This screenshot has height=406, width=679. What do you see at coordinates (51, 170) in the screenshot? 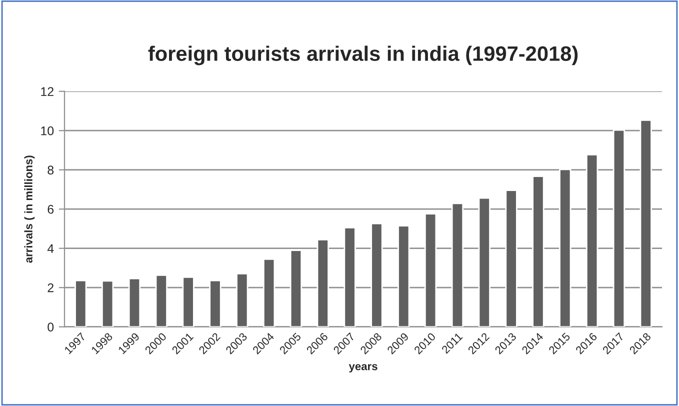
I see `y-tick-label: 8` at bounding box center [51, 170].